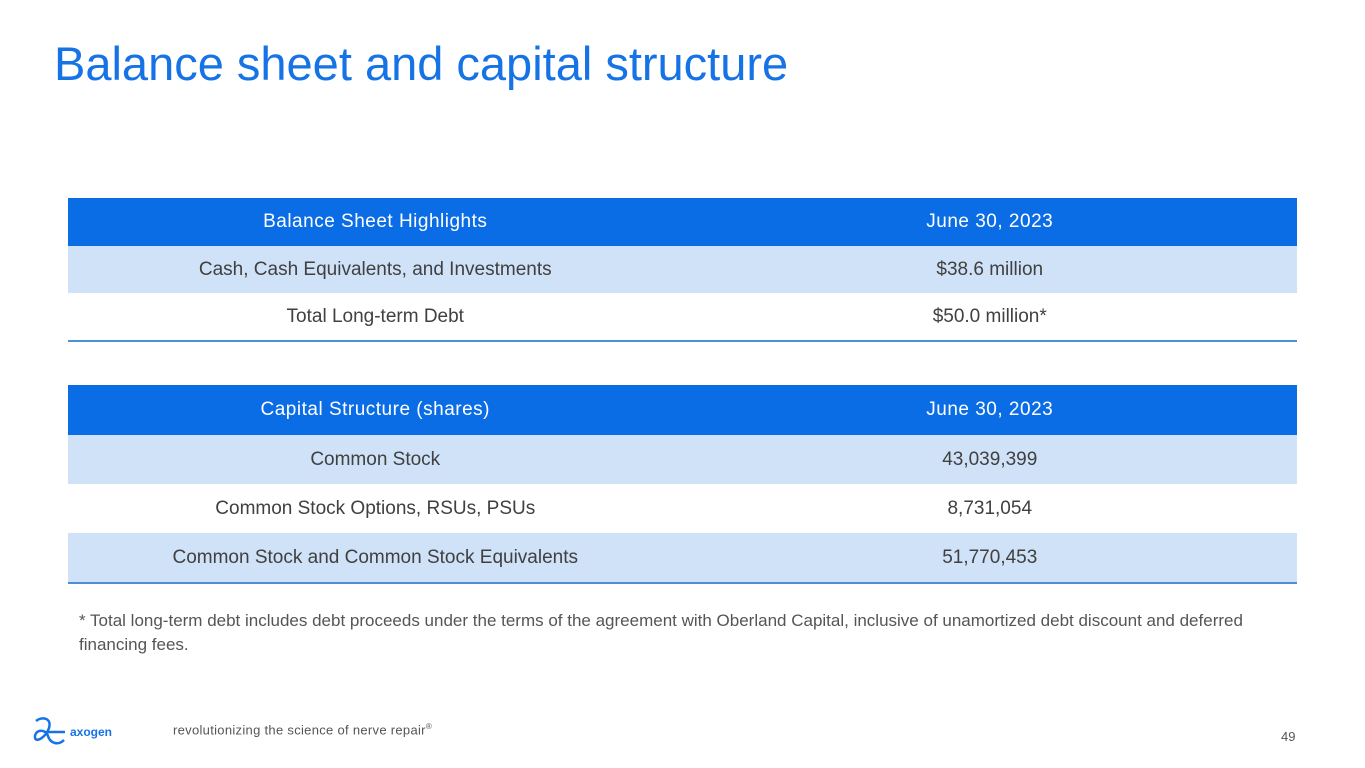 This screenshot has height=768, width=1365. I want to click on table-row: Common Stock 43,039,399, so click(682, 459).